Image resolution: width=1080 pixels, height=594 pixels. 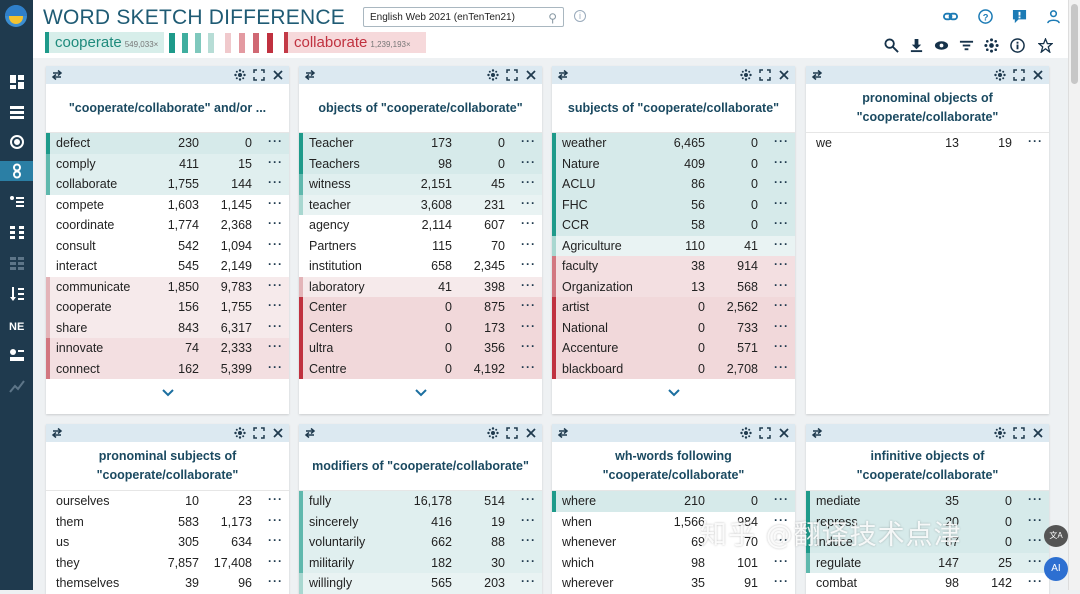 What do you see at coordinates (673, 501) in the screenshot?
I see `collocation-row: where 210 0 ···` at bounding box center [673, 501].